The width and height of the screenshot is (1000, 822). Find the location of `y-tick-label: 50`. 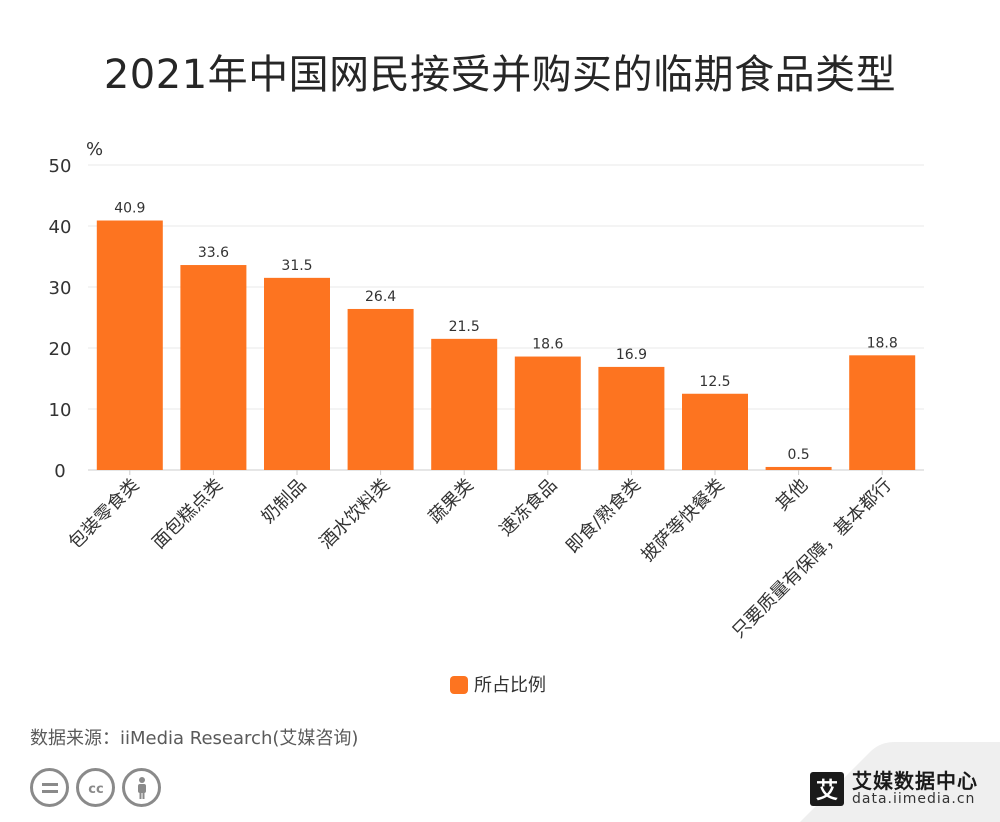

y-tick-label: 50 is located at coordinates (60, 166).